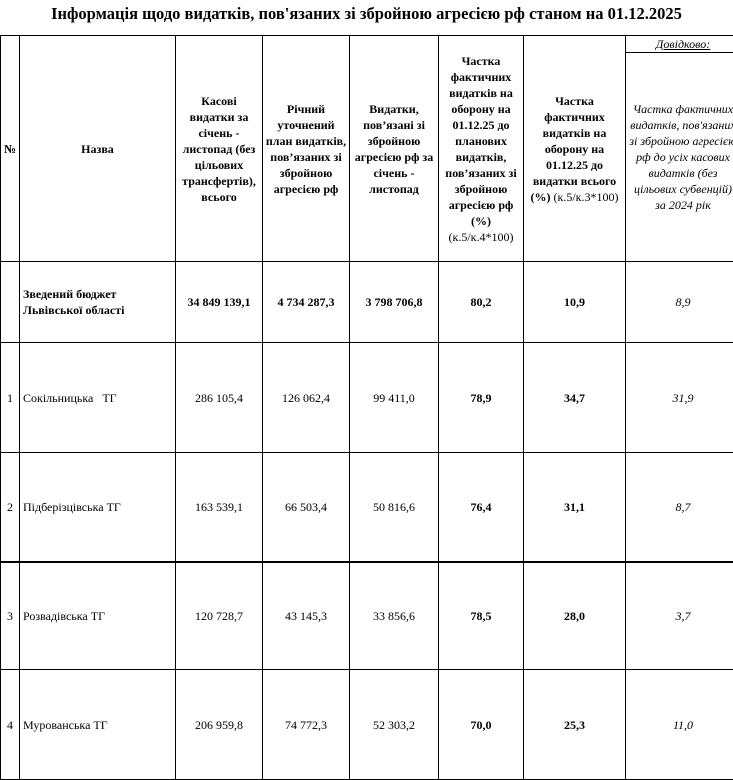 The width and height of the screenshot is (733, 780). Describe the element at coordinates (575, 616) in the screenshot. I see `cell-c7: 28,0` at that location.